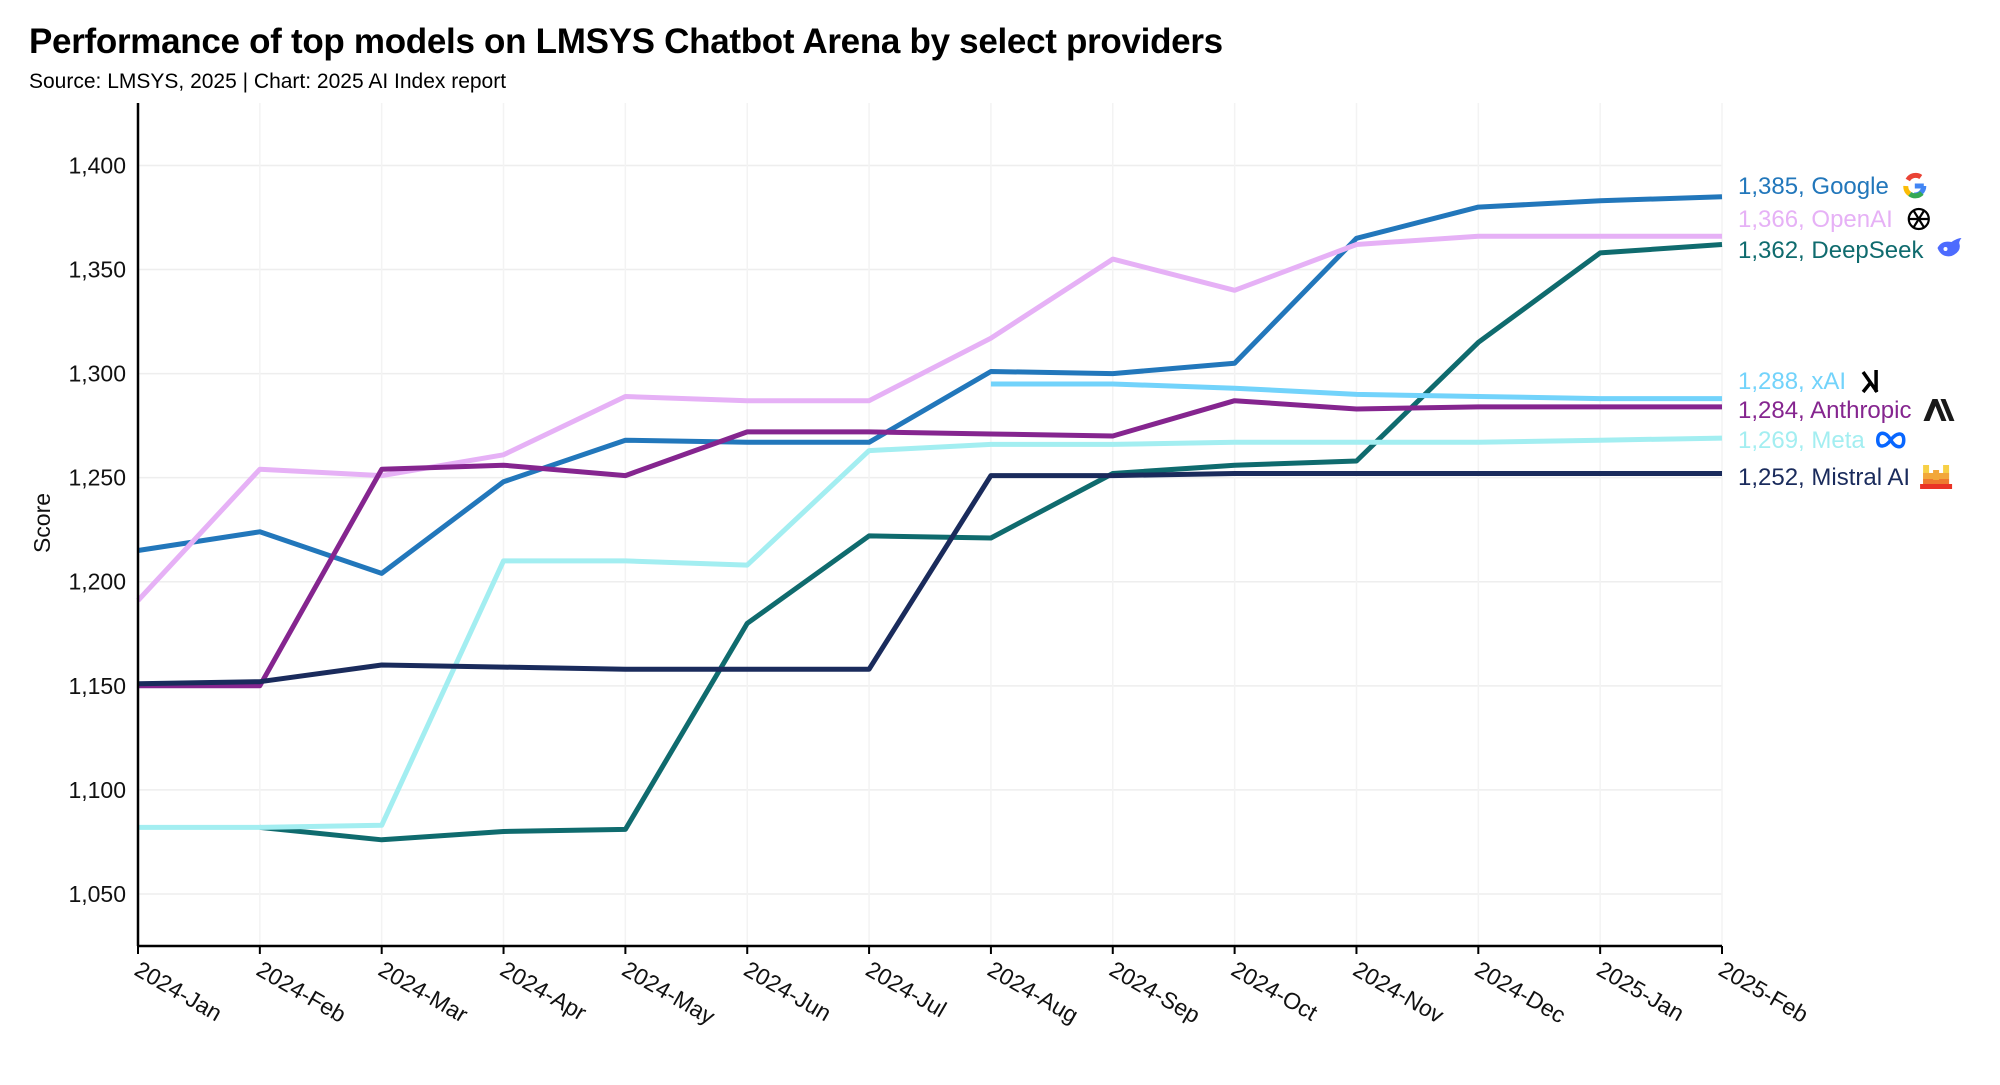  I want to click on series-end-label: 1,284, Anthropic, so click(1824, 410).